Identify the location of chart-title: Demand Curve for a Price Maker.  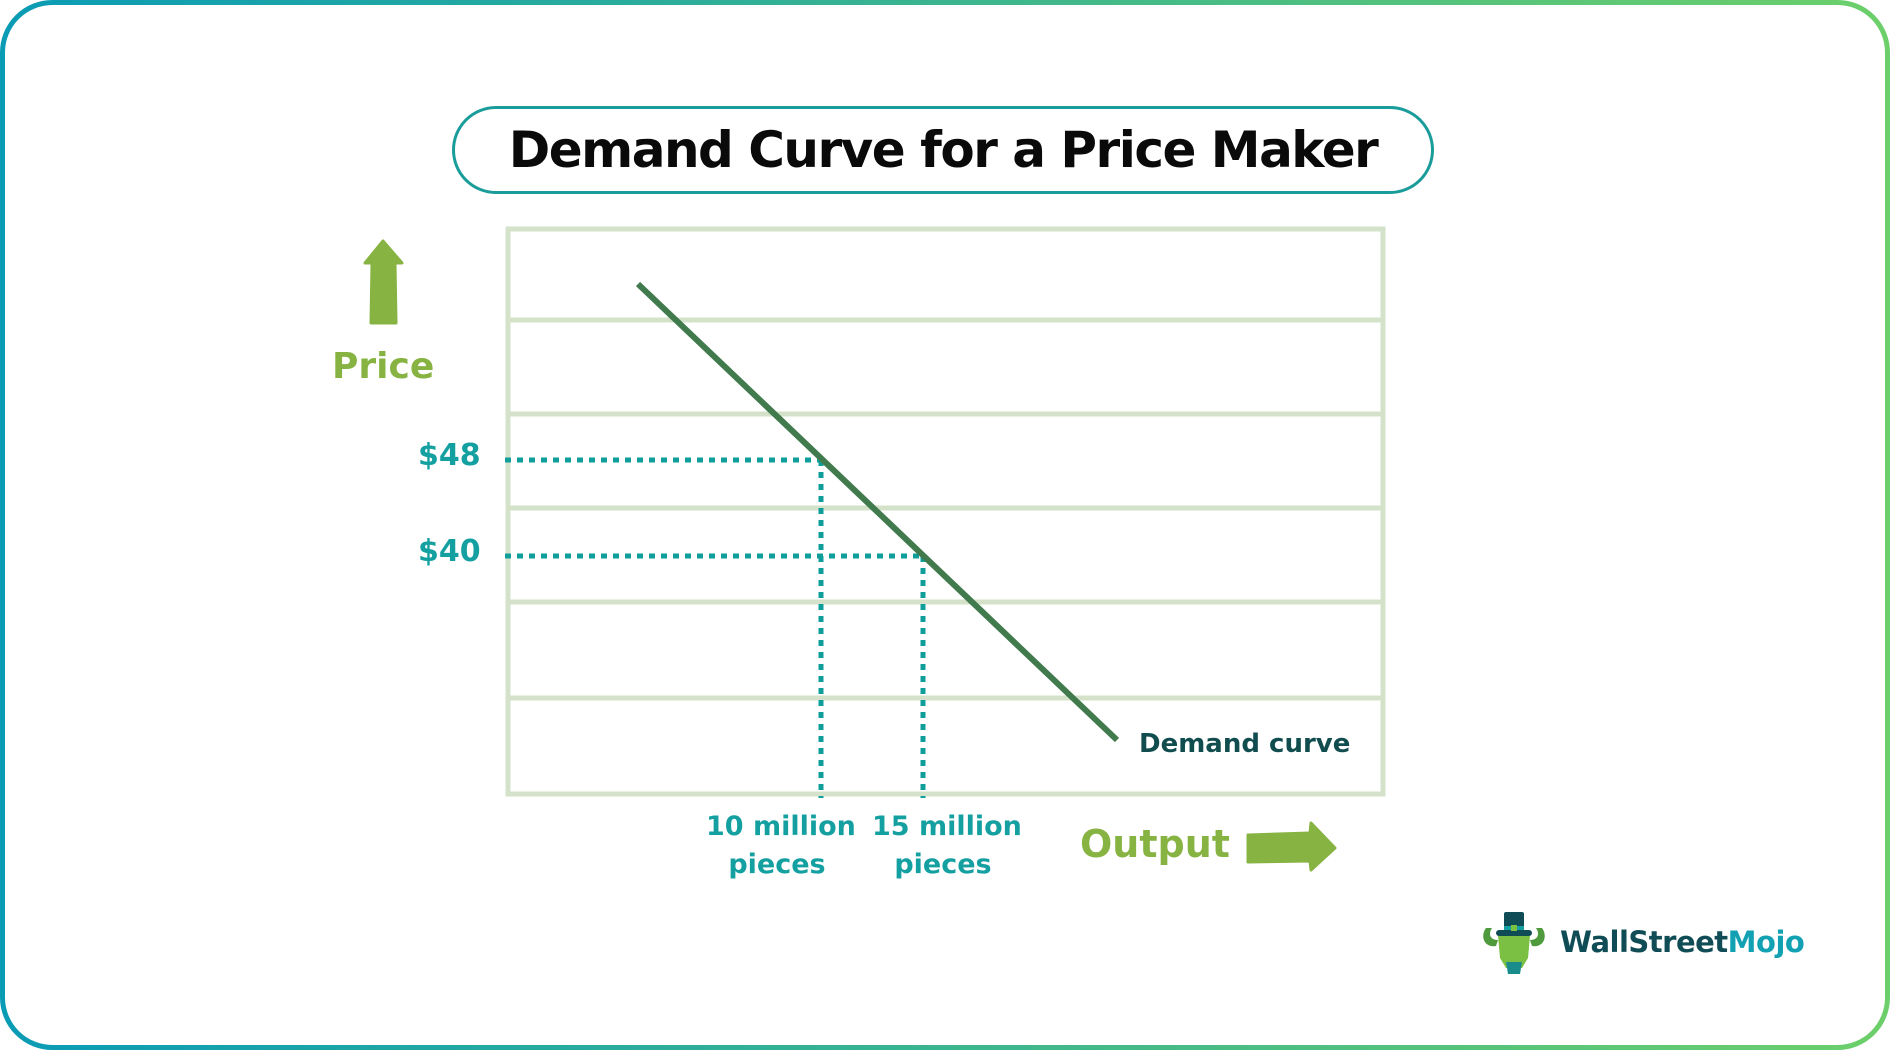
(943, 150).